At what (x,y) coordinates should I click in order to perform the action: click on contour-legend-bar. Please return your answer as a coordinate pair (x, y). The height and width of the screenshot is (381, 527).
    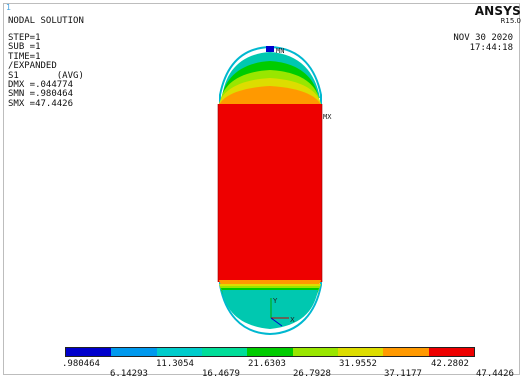
    Looking at the image, I should click on (270, 352).